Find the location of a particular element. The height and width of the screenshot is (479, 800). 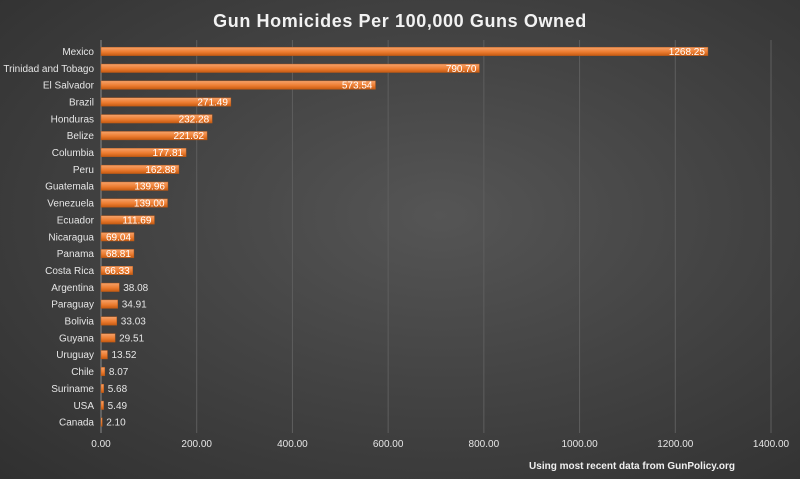

category-label: El Salvador is located at coordinates (69, 86).